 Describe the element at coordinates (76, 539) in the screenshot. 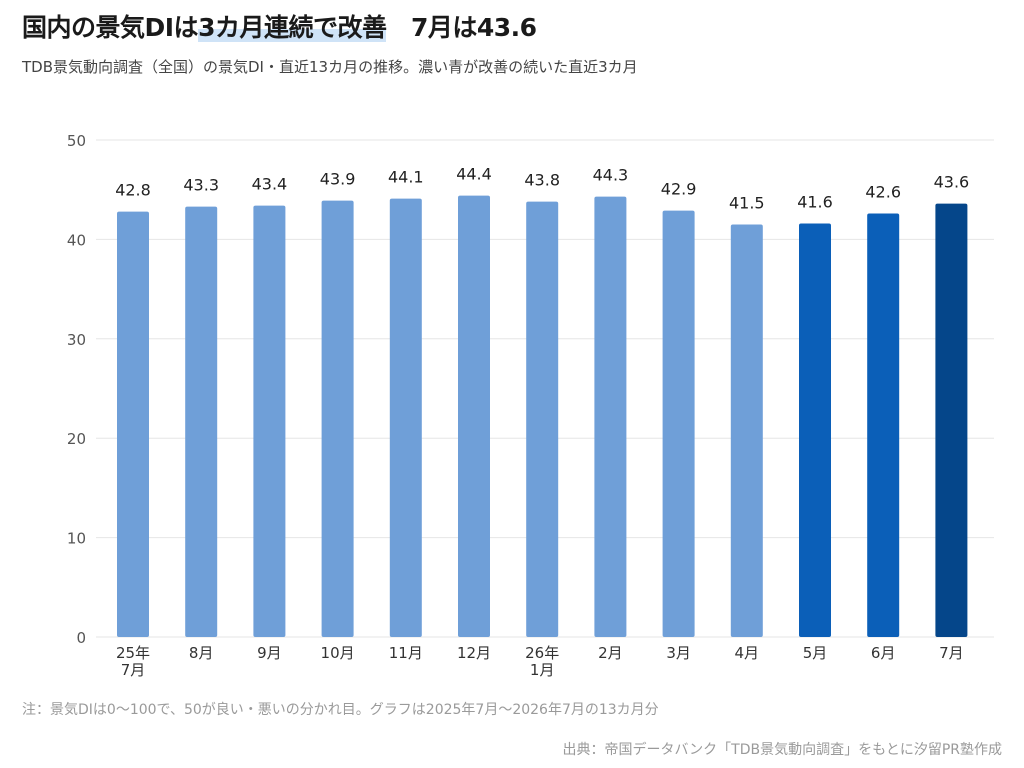

I see `y-tick-label: 10` at that location.